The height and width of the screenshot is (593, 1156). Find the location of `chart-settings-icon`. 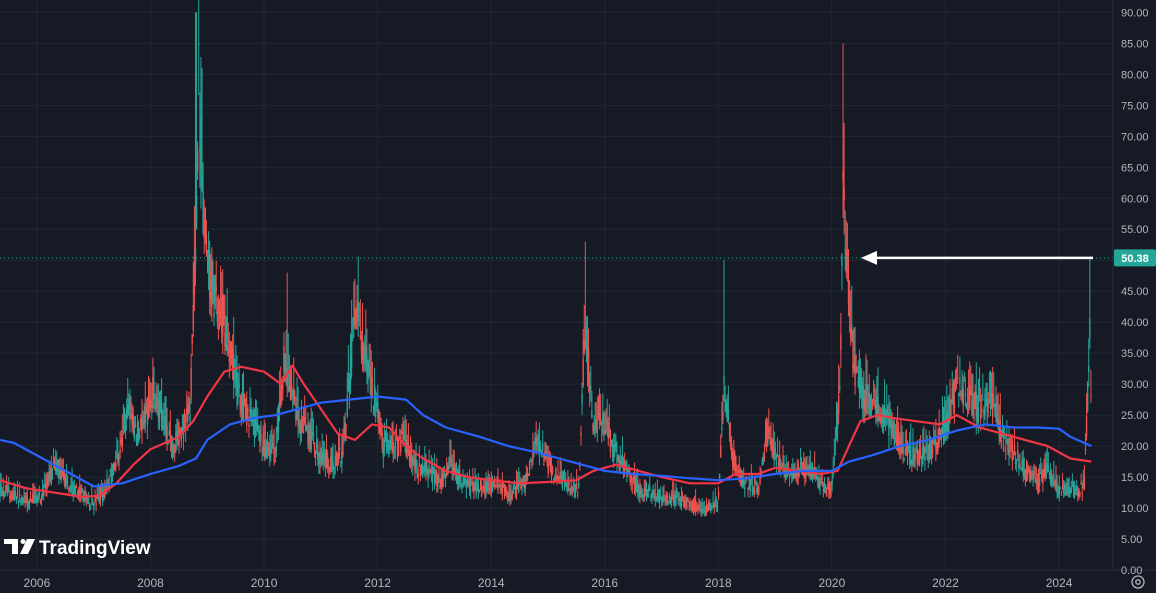

chart-settings-icon is located at coordinates (1138, 582).